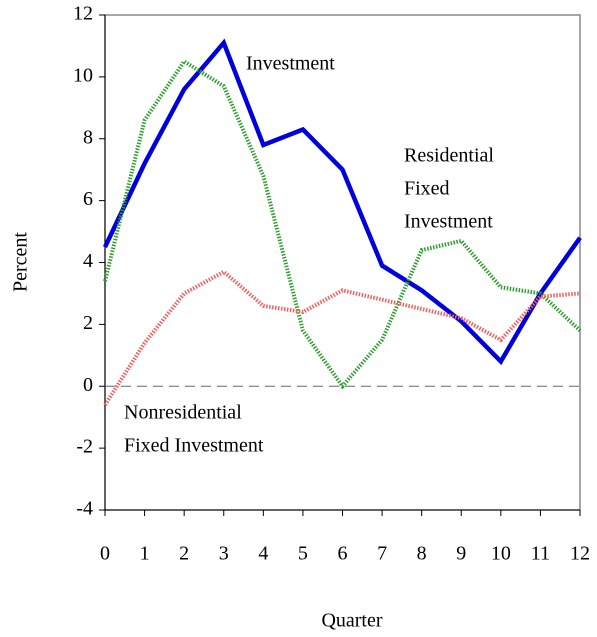  I want to click on y-tick-label: 10, so click(83, 75).